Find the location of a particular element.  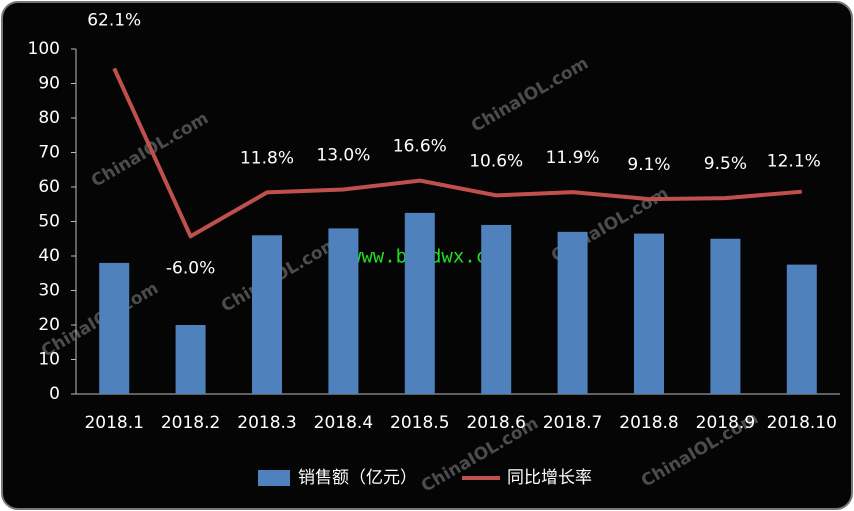

legend-label: 销售额（亿元） is located at coordinates (357, 478).